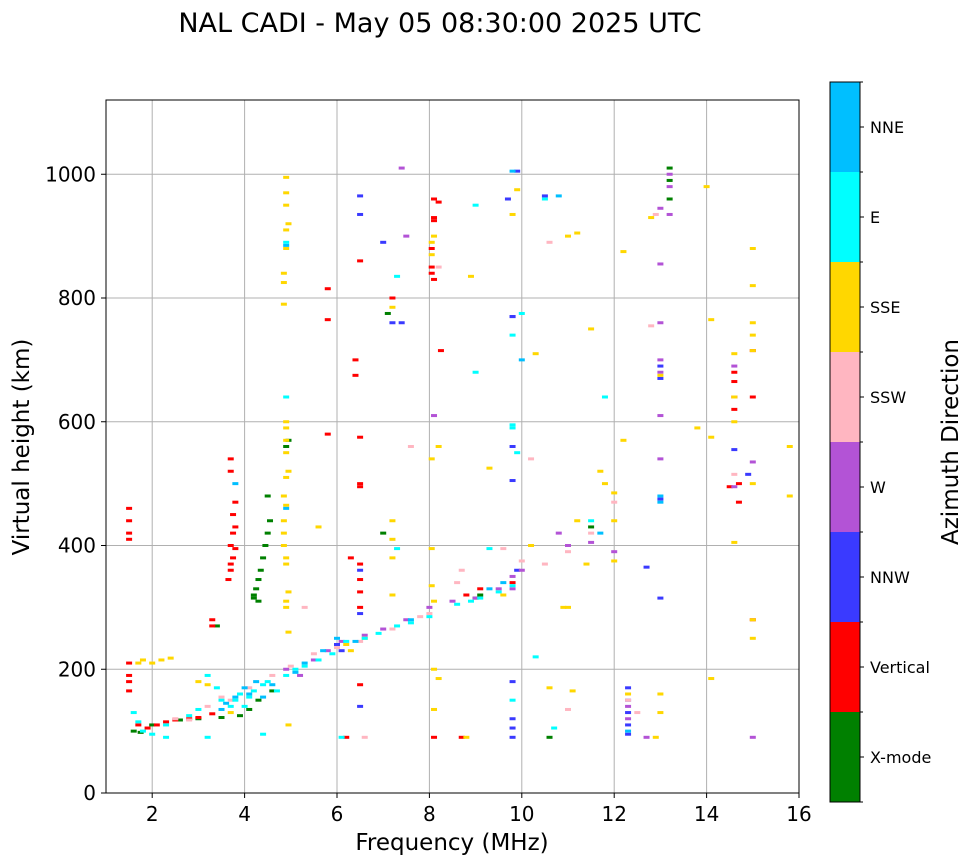 The height and width of the screenshot is (865, 972). I want to click on colorbar-tick-label: SSE, so click(885, 307).